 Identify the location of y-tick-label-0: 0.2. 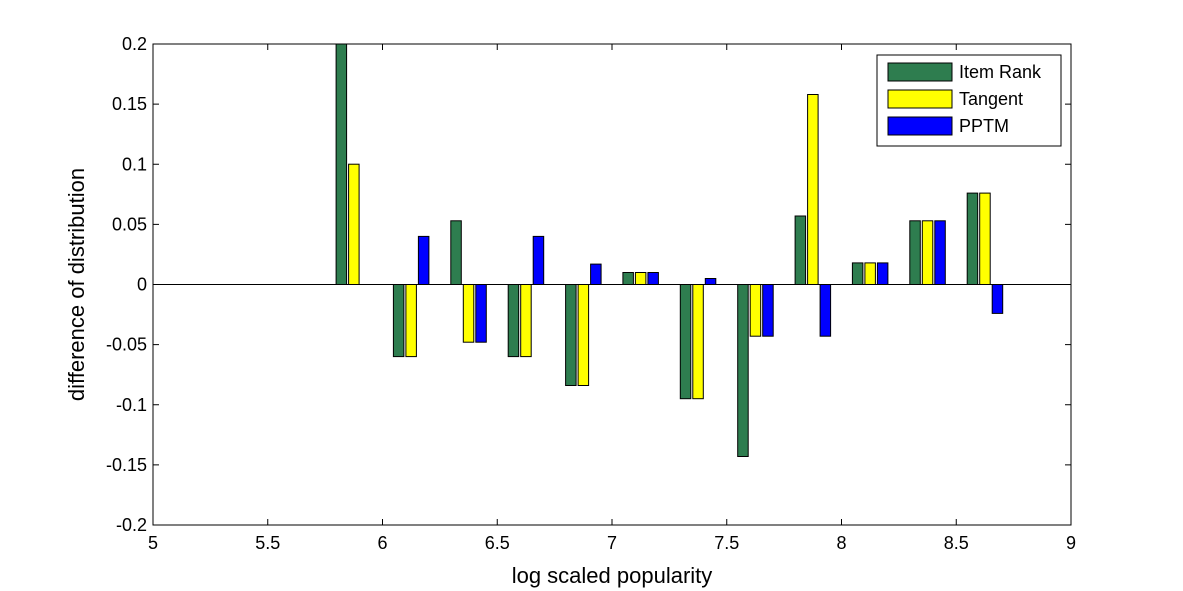
(134, 44).